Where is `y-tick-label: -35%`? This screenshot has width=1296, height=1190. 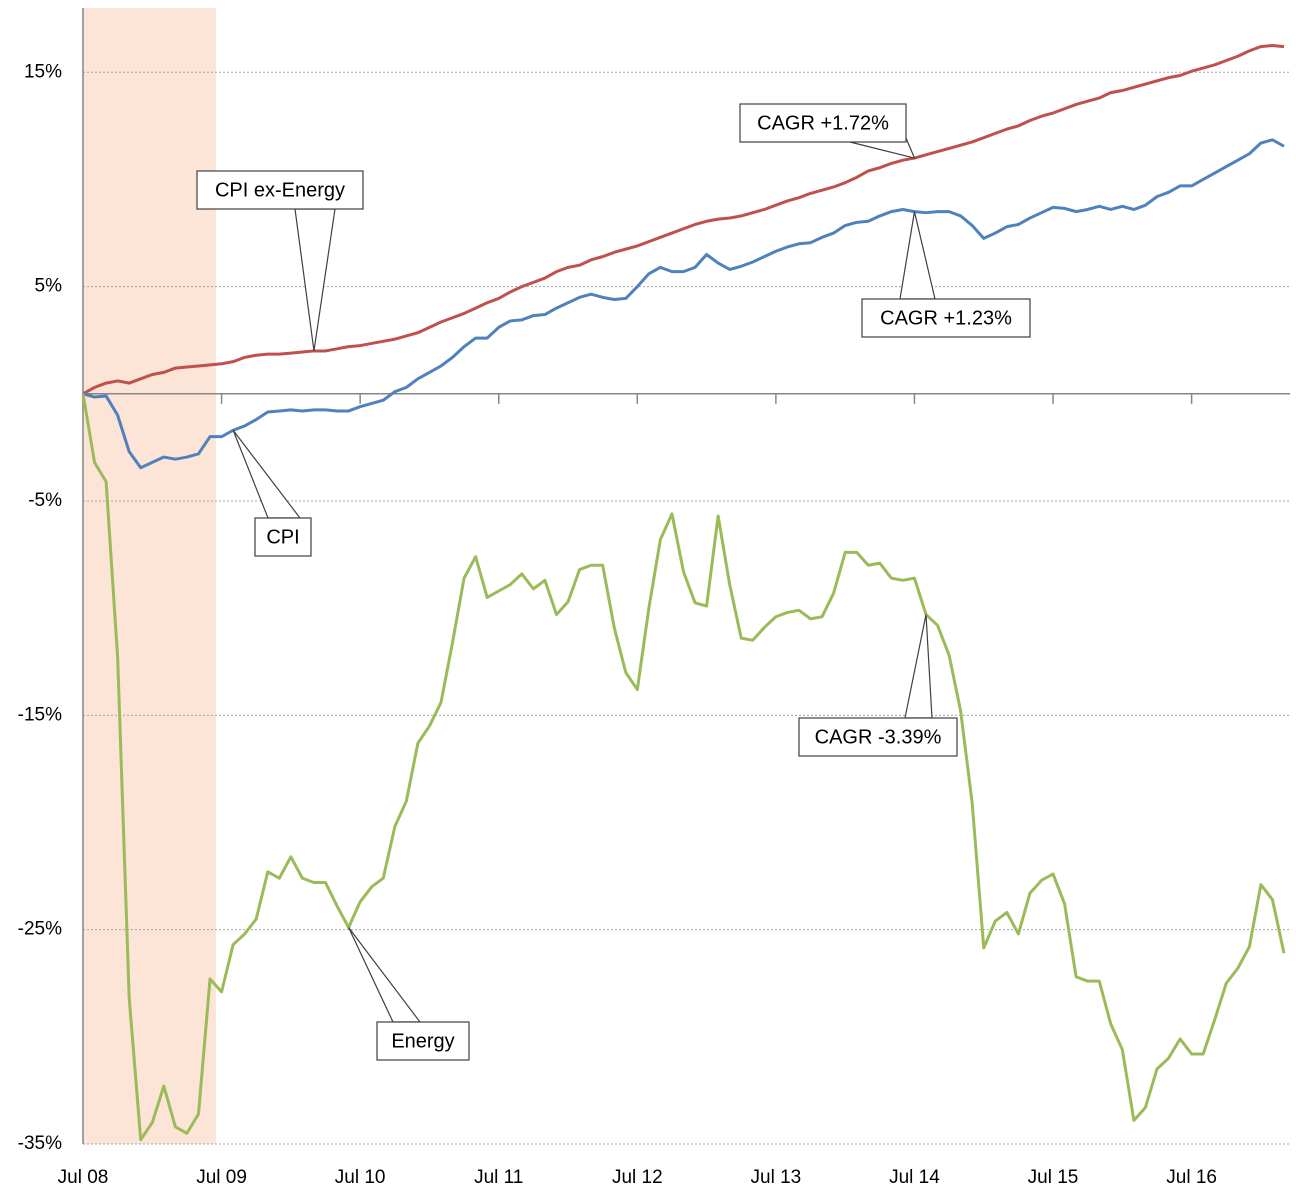
y-tick-label: -35% is located at coordinates (40, 1143).